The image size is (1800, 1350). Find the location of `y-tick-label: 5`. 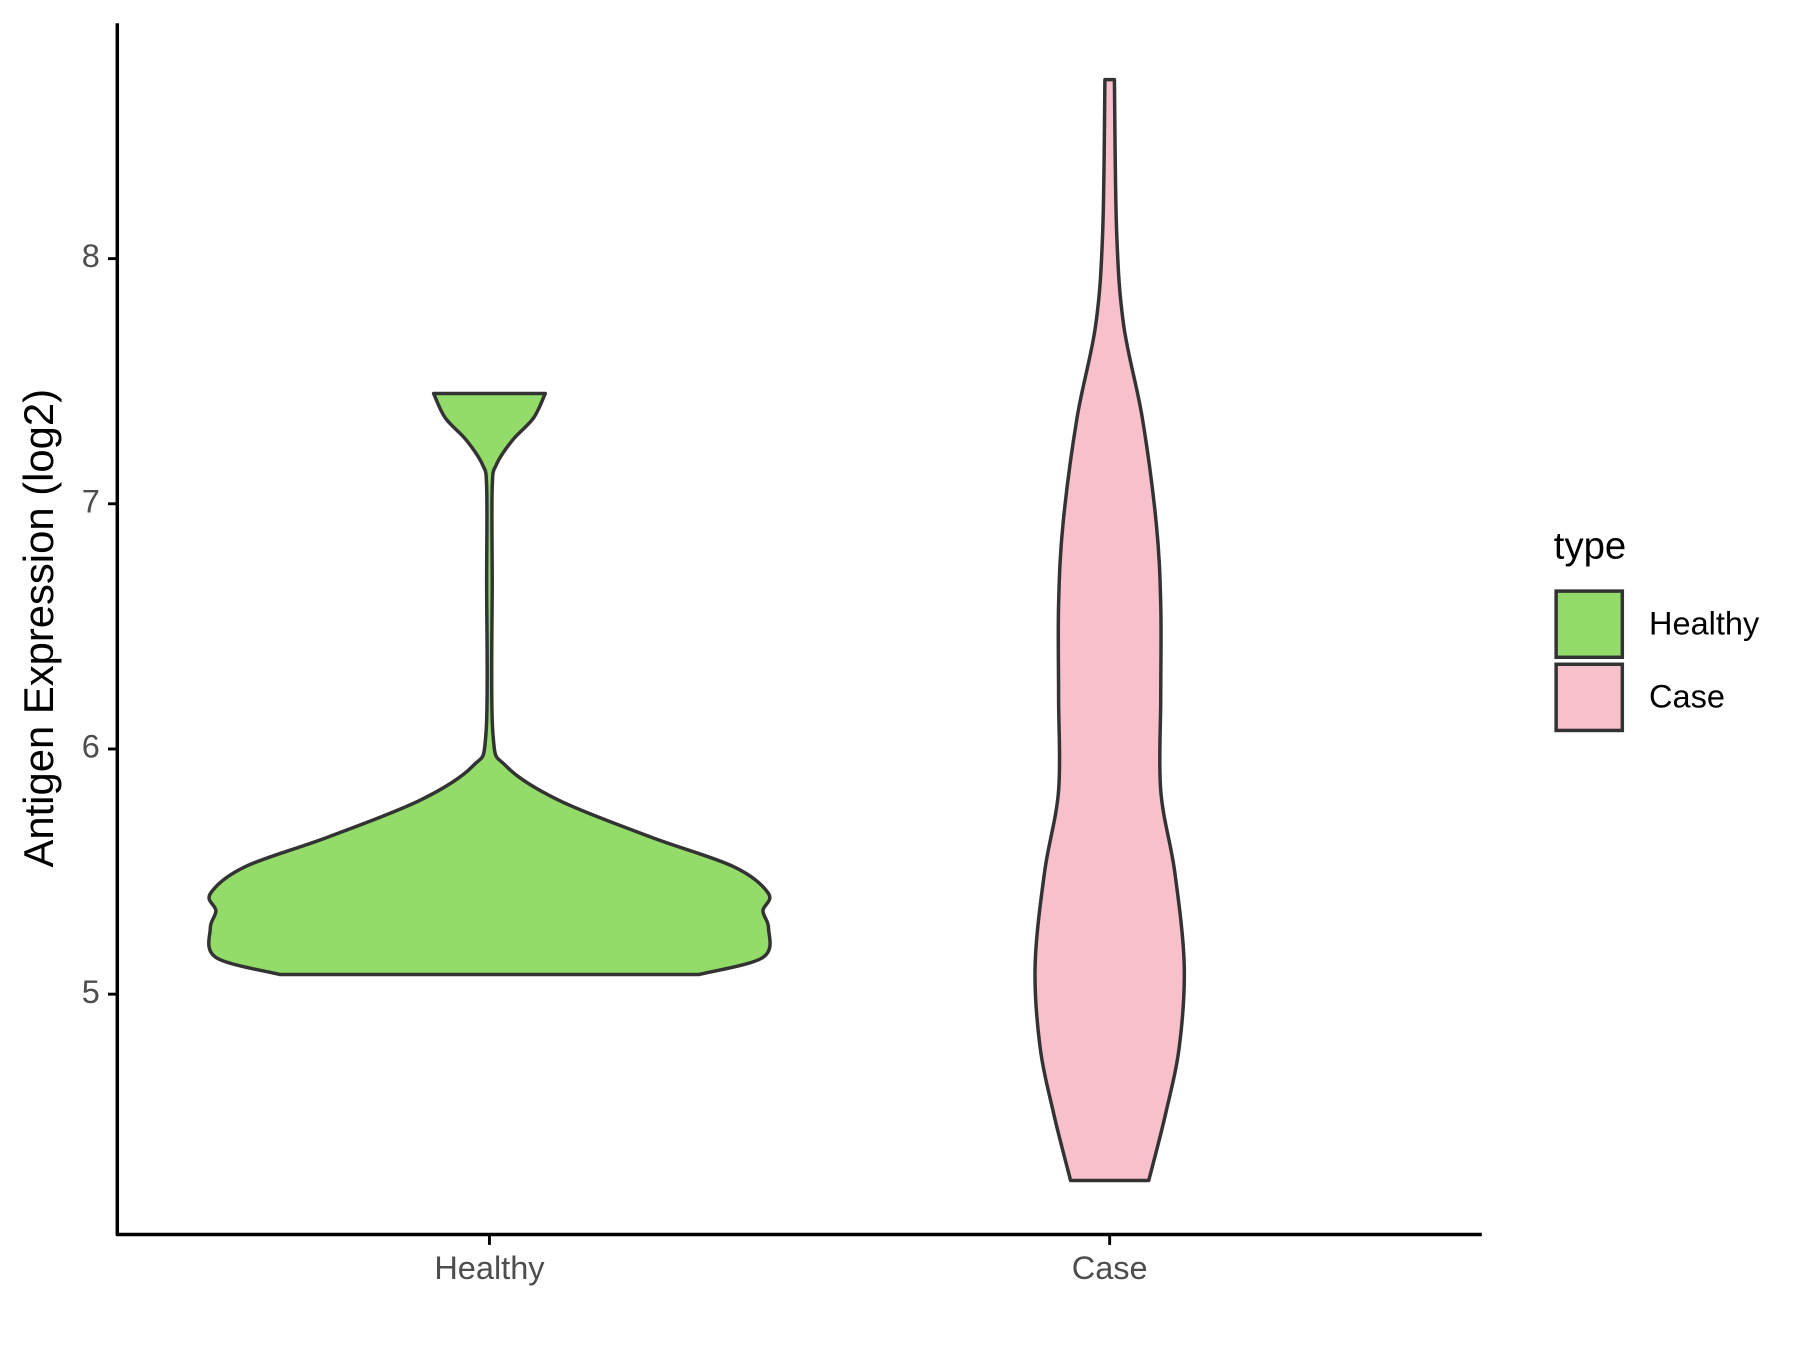

y-tick-label: 5 is located at coordinates (91, 992).